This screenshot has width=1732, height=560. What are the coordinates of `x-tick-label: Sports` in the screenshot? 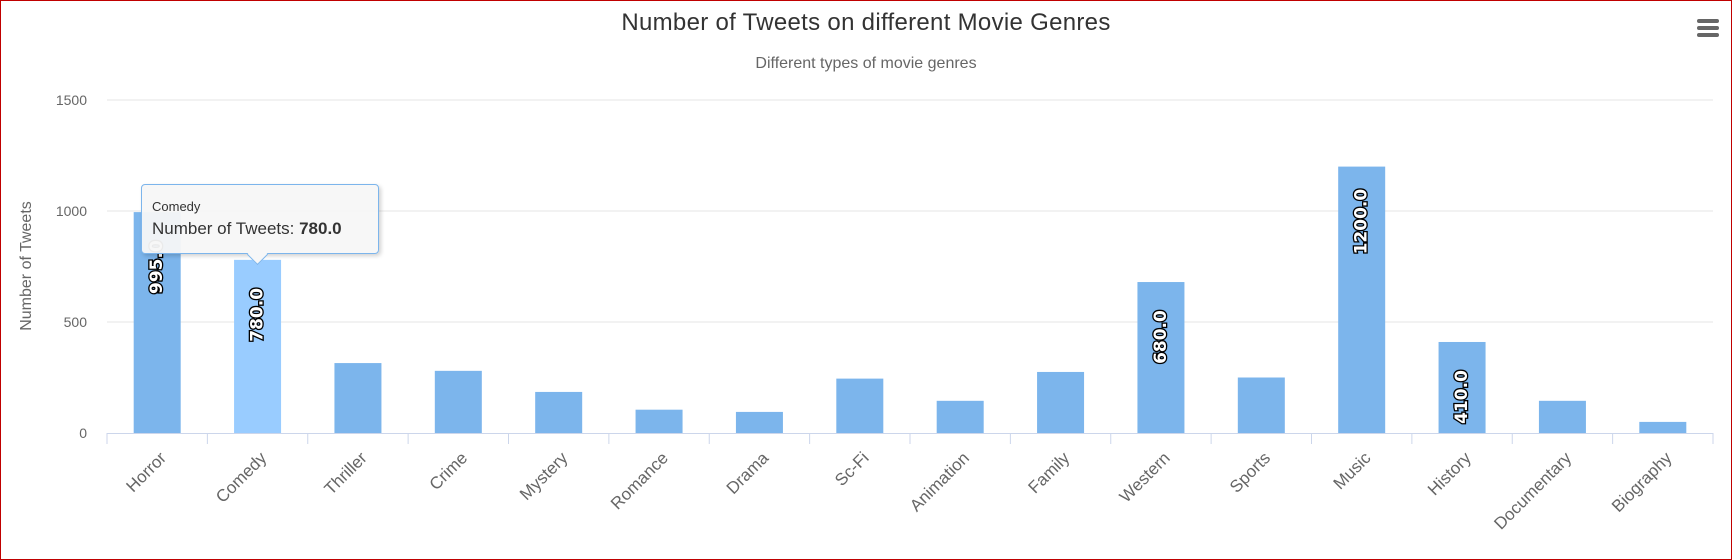 It's located at (1250, 472).